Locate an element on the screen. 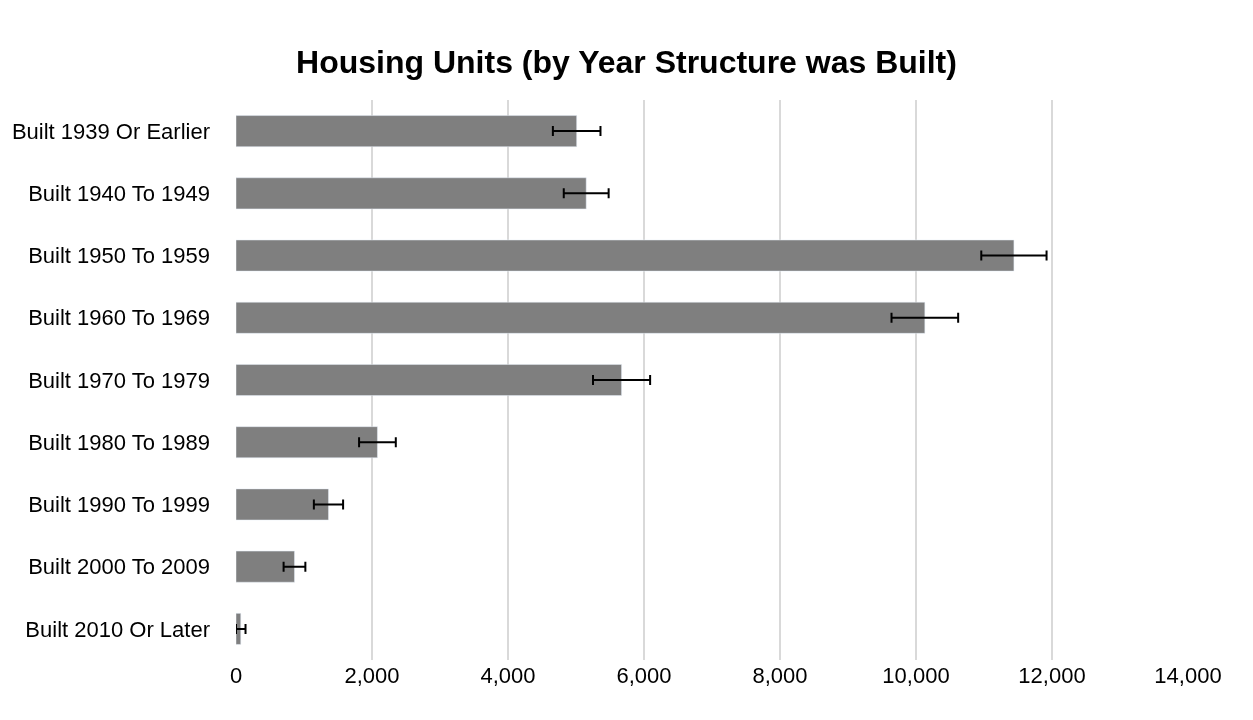 Image resolution: width=1253 pixels, height=720 pixels. x-tick-label: 0 is located at coordinates (236, 675).